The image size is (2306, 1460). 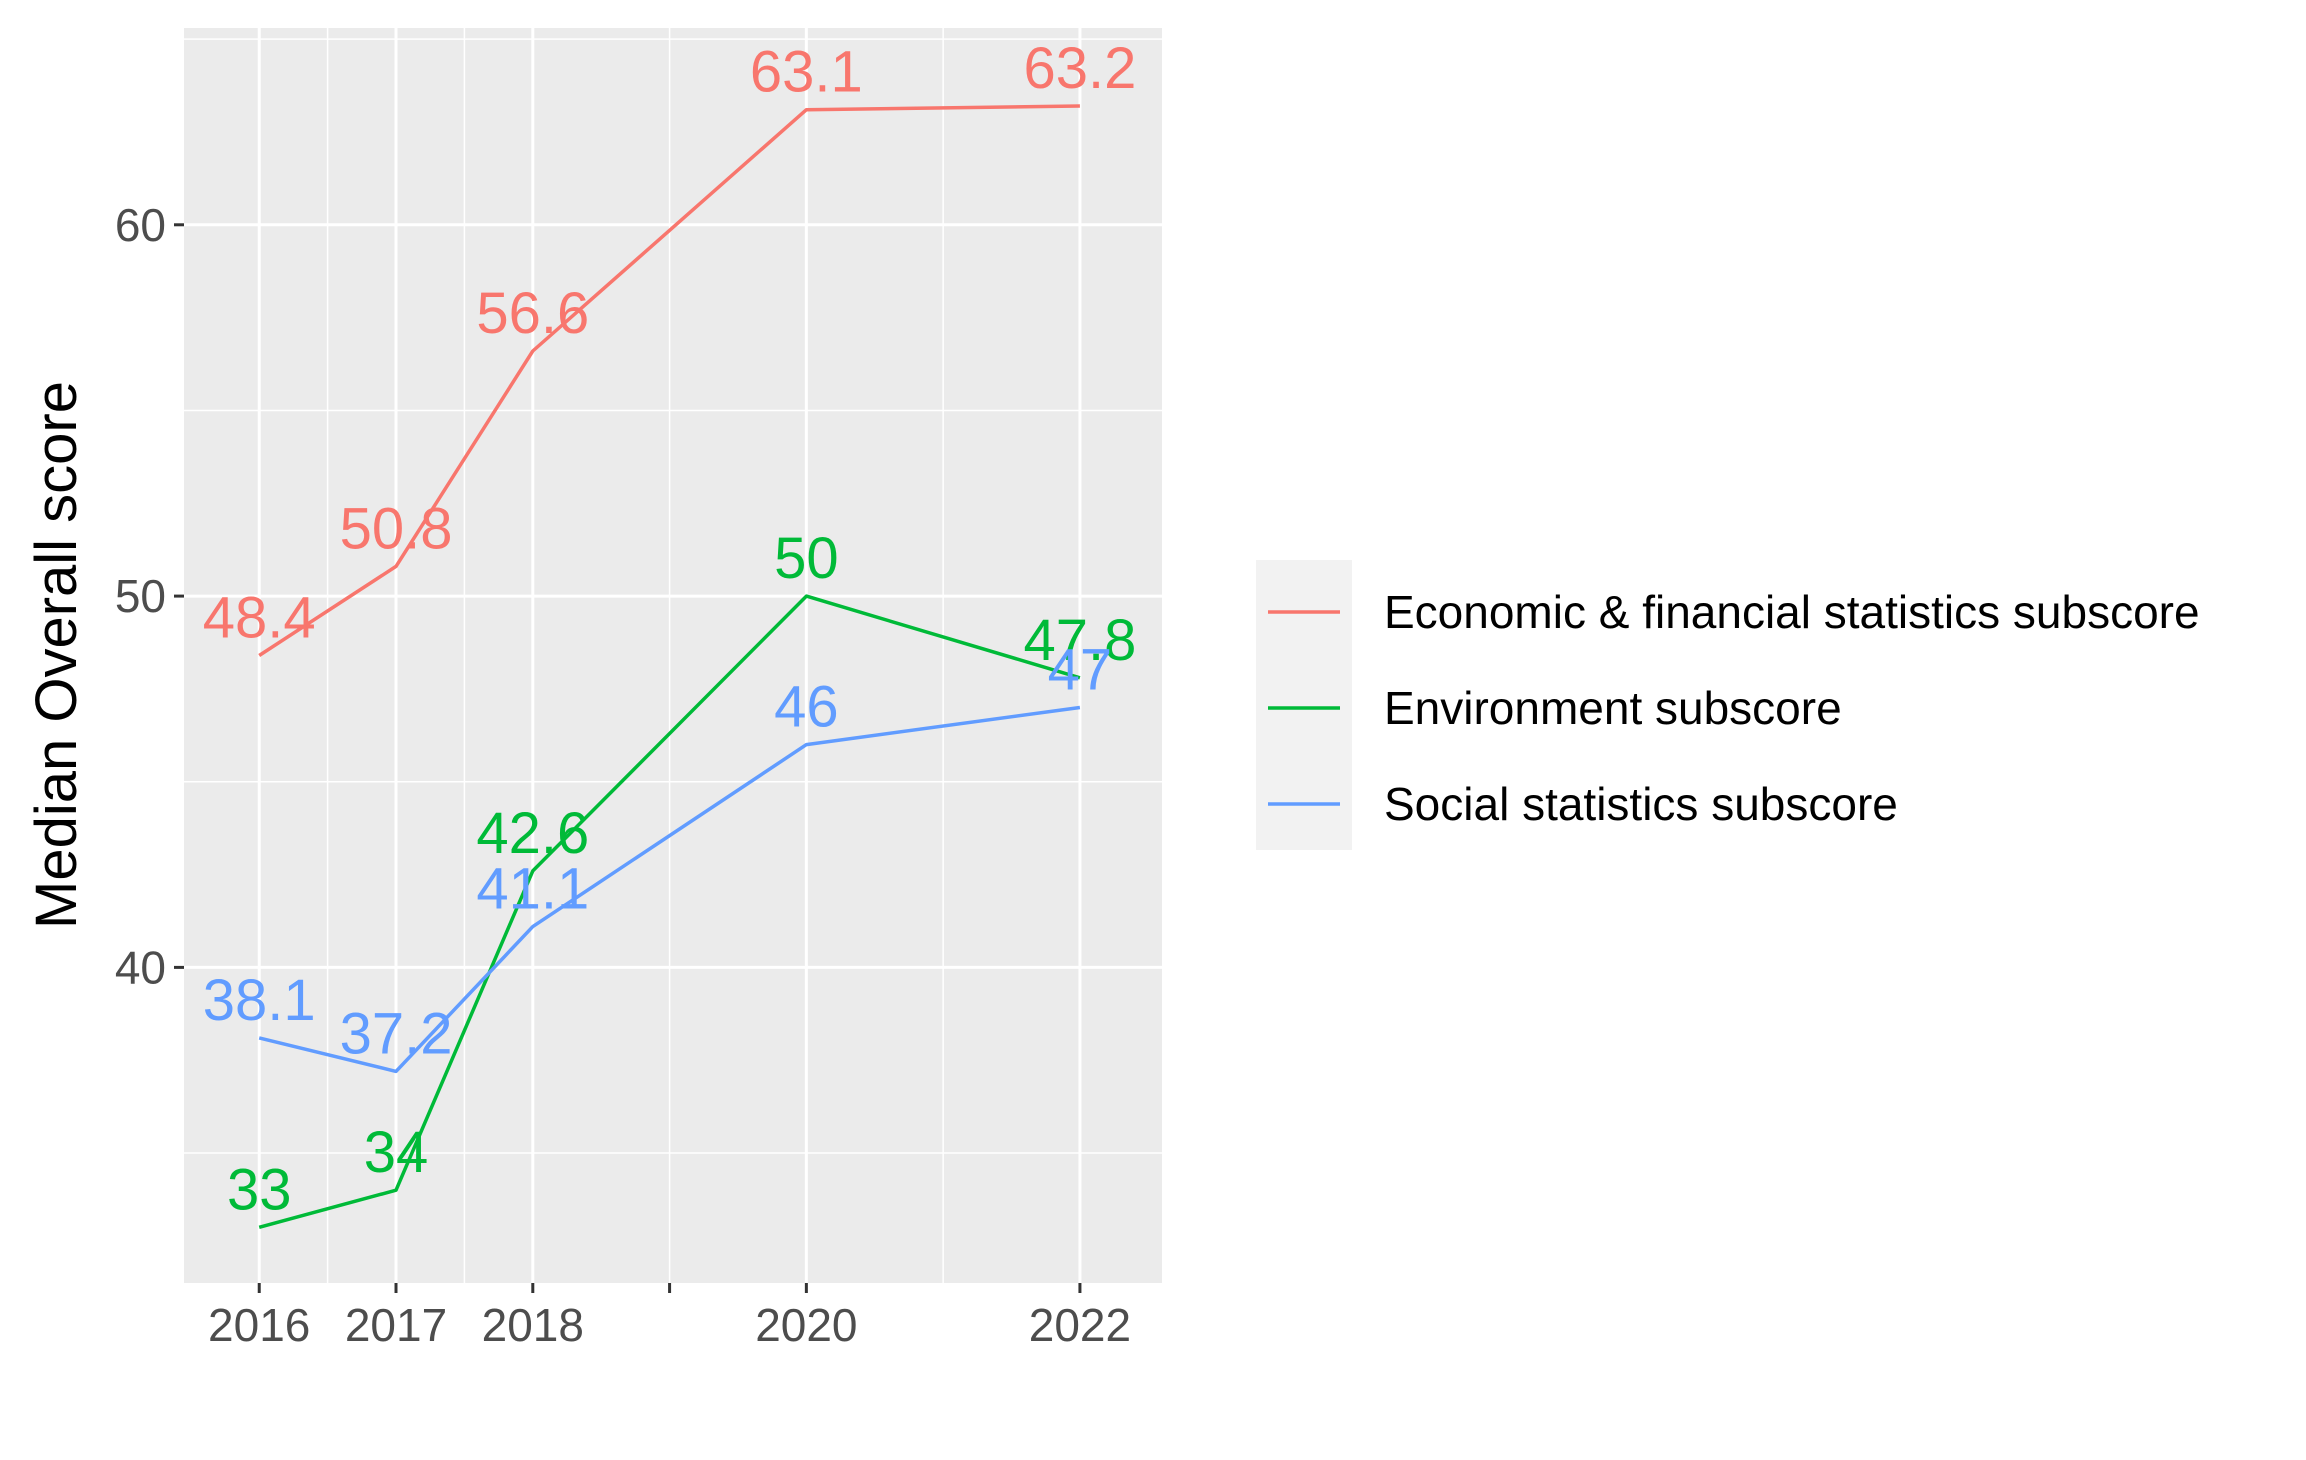 I want to click on data-label: 47, so click(x=1080, y=669).